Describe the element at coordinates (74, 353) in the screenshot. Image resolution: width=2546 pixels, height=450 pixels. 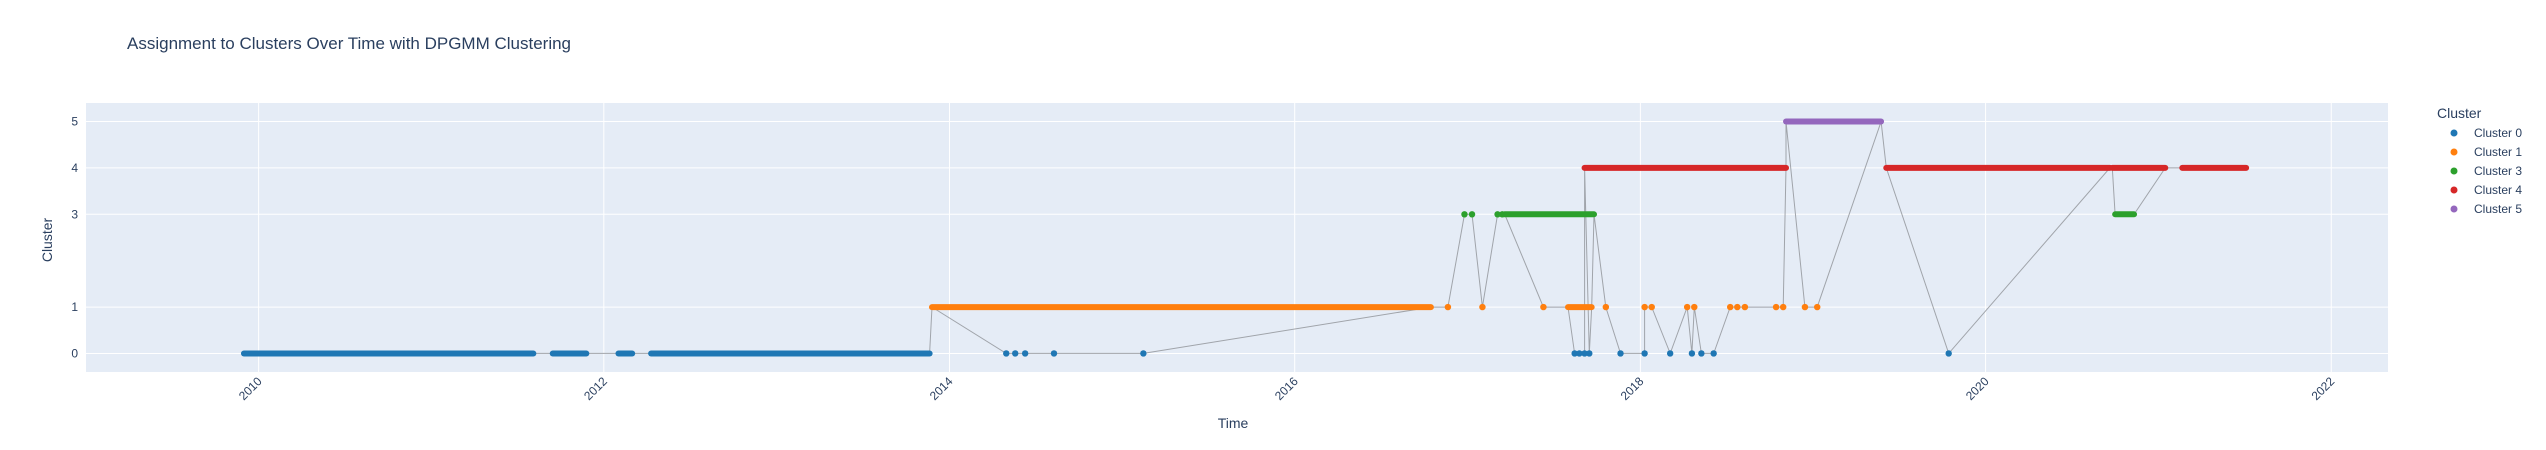
I see `y-tick-label: 0` at that location.